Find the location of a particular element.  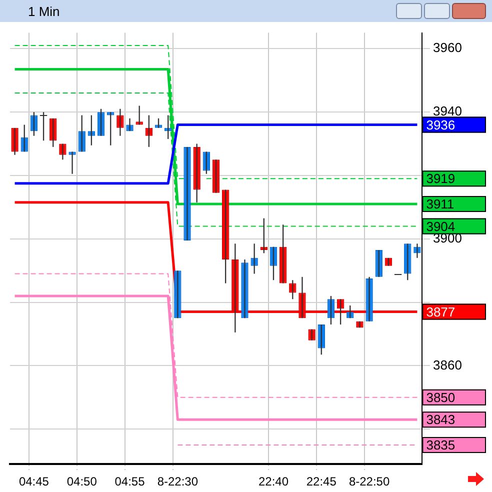

data-label: 3919 is located at coordinates (441, 178).